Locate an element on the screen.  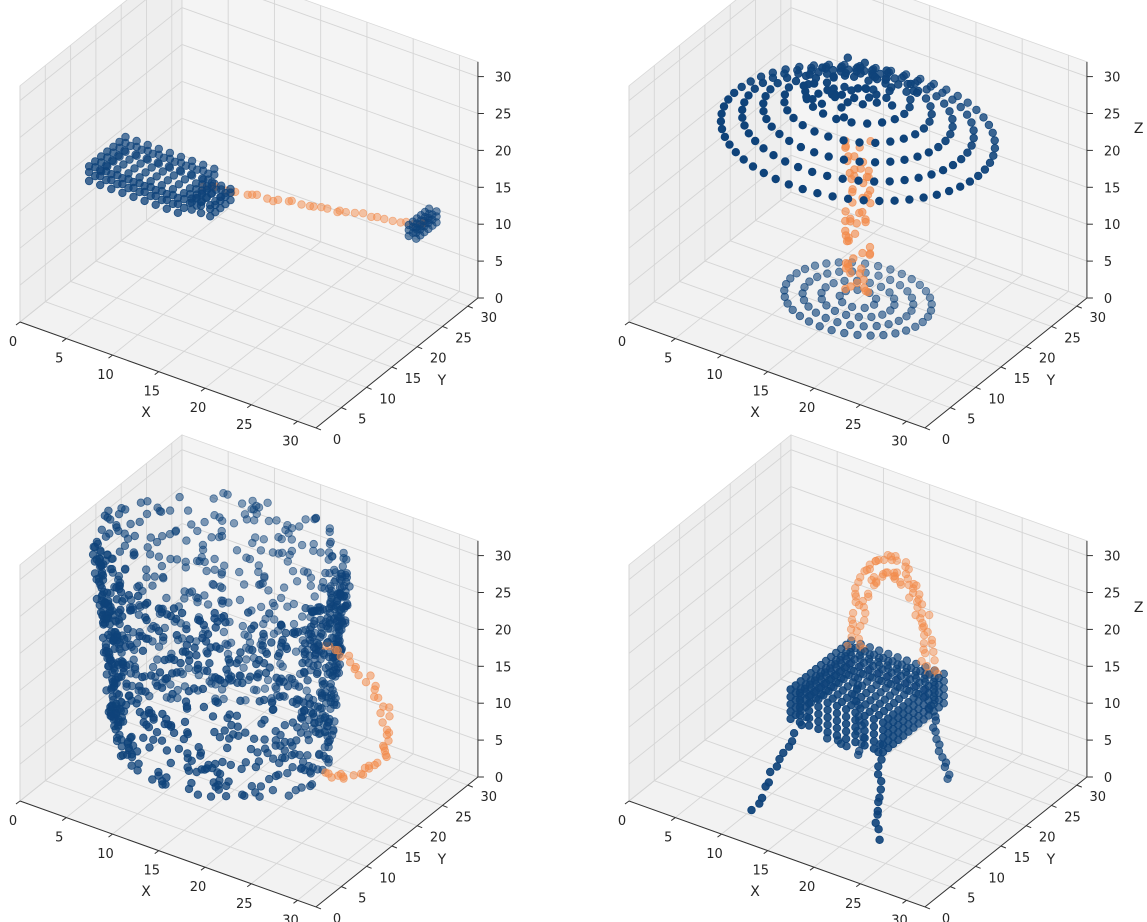
y-tick-label: 30 is located at coordinates (1098, 318).